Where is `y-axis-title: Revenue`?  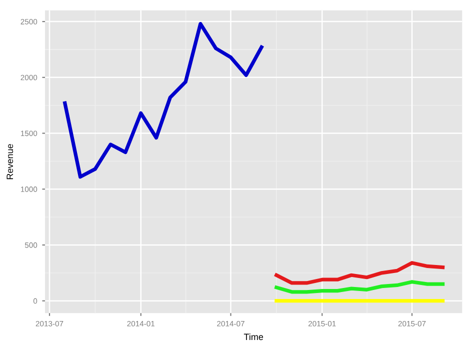
y-axis-title: Revenue is located at coordinates (10, 162).